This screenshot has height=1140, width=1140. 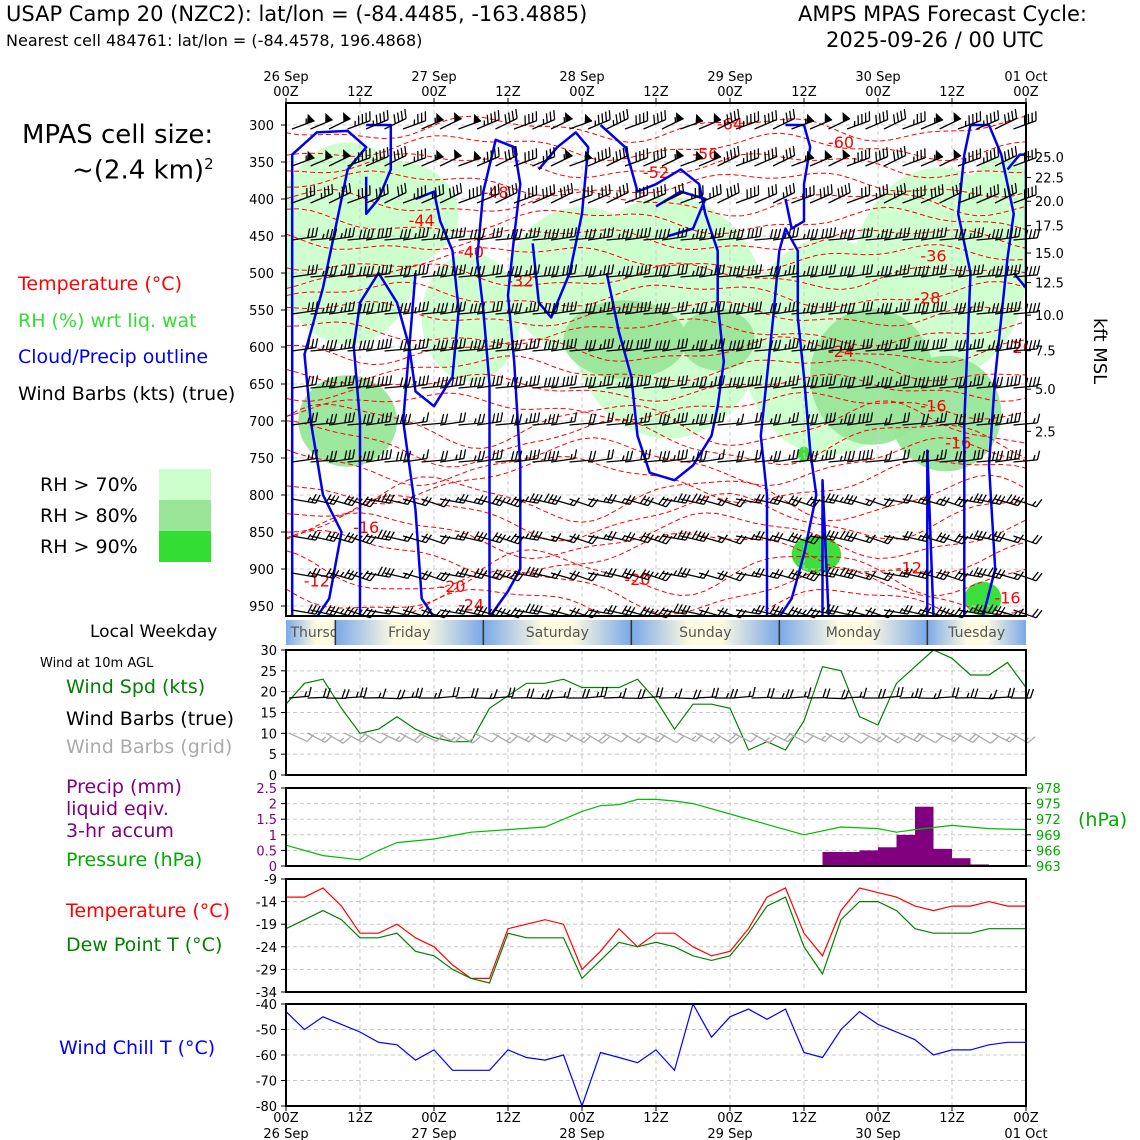 I want to click on pressure-unit: (hPa), so click(x=1103, y=820).